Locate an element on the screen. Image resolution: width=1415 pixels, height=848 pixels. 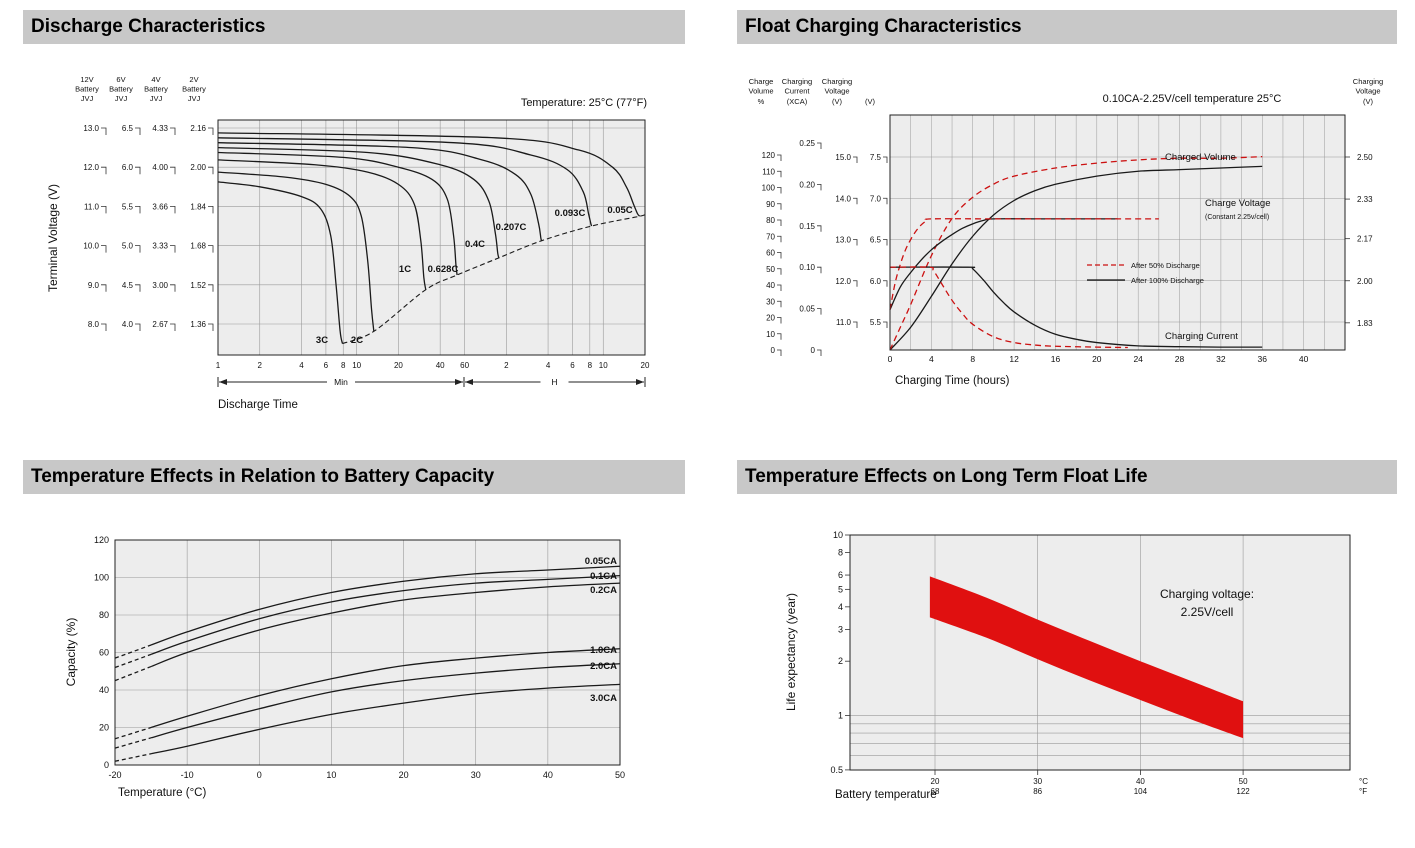
svg-text: 2.00 is located at coordinates (1365, 281).